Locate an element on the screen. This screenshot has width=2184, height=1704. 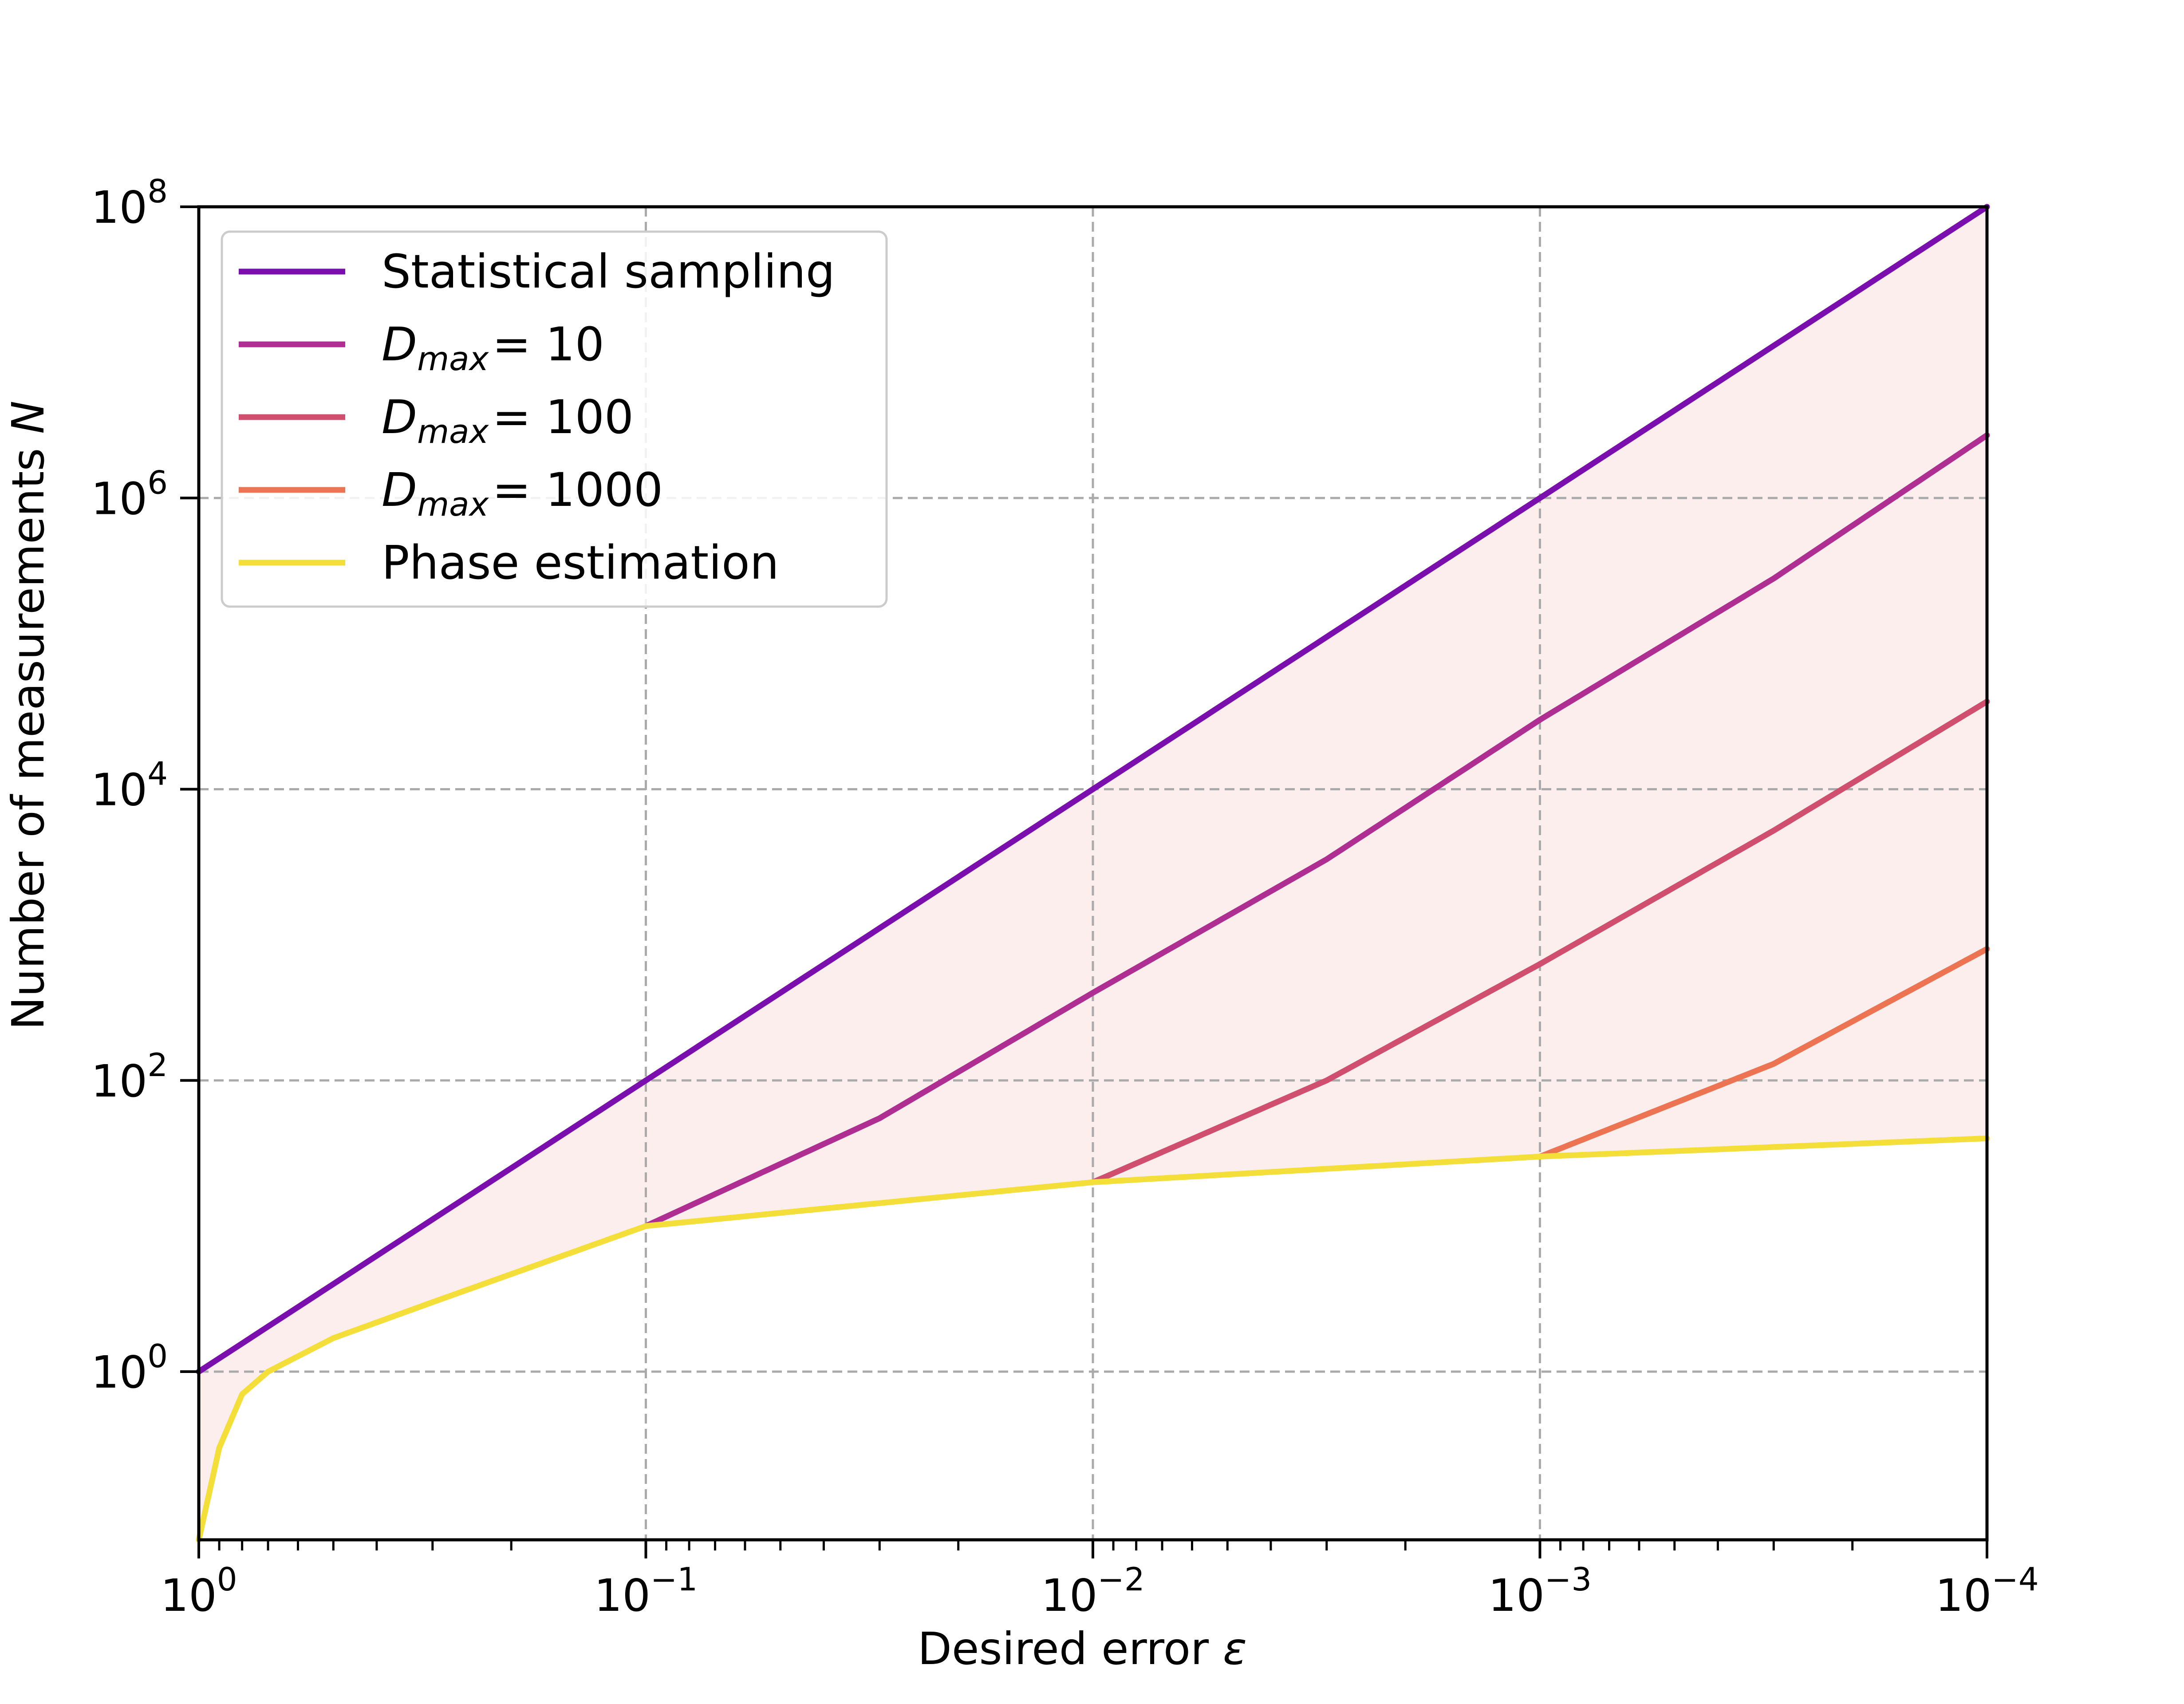
x-tick-label: 10⁻⁴ is located at coordinates (1986, 1591).